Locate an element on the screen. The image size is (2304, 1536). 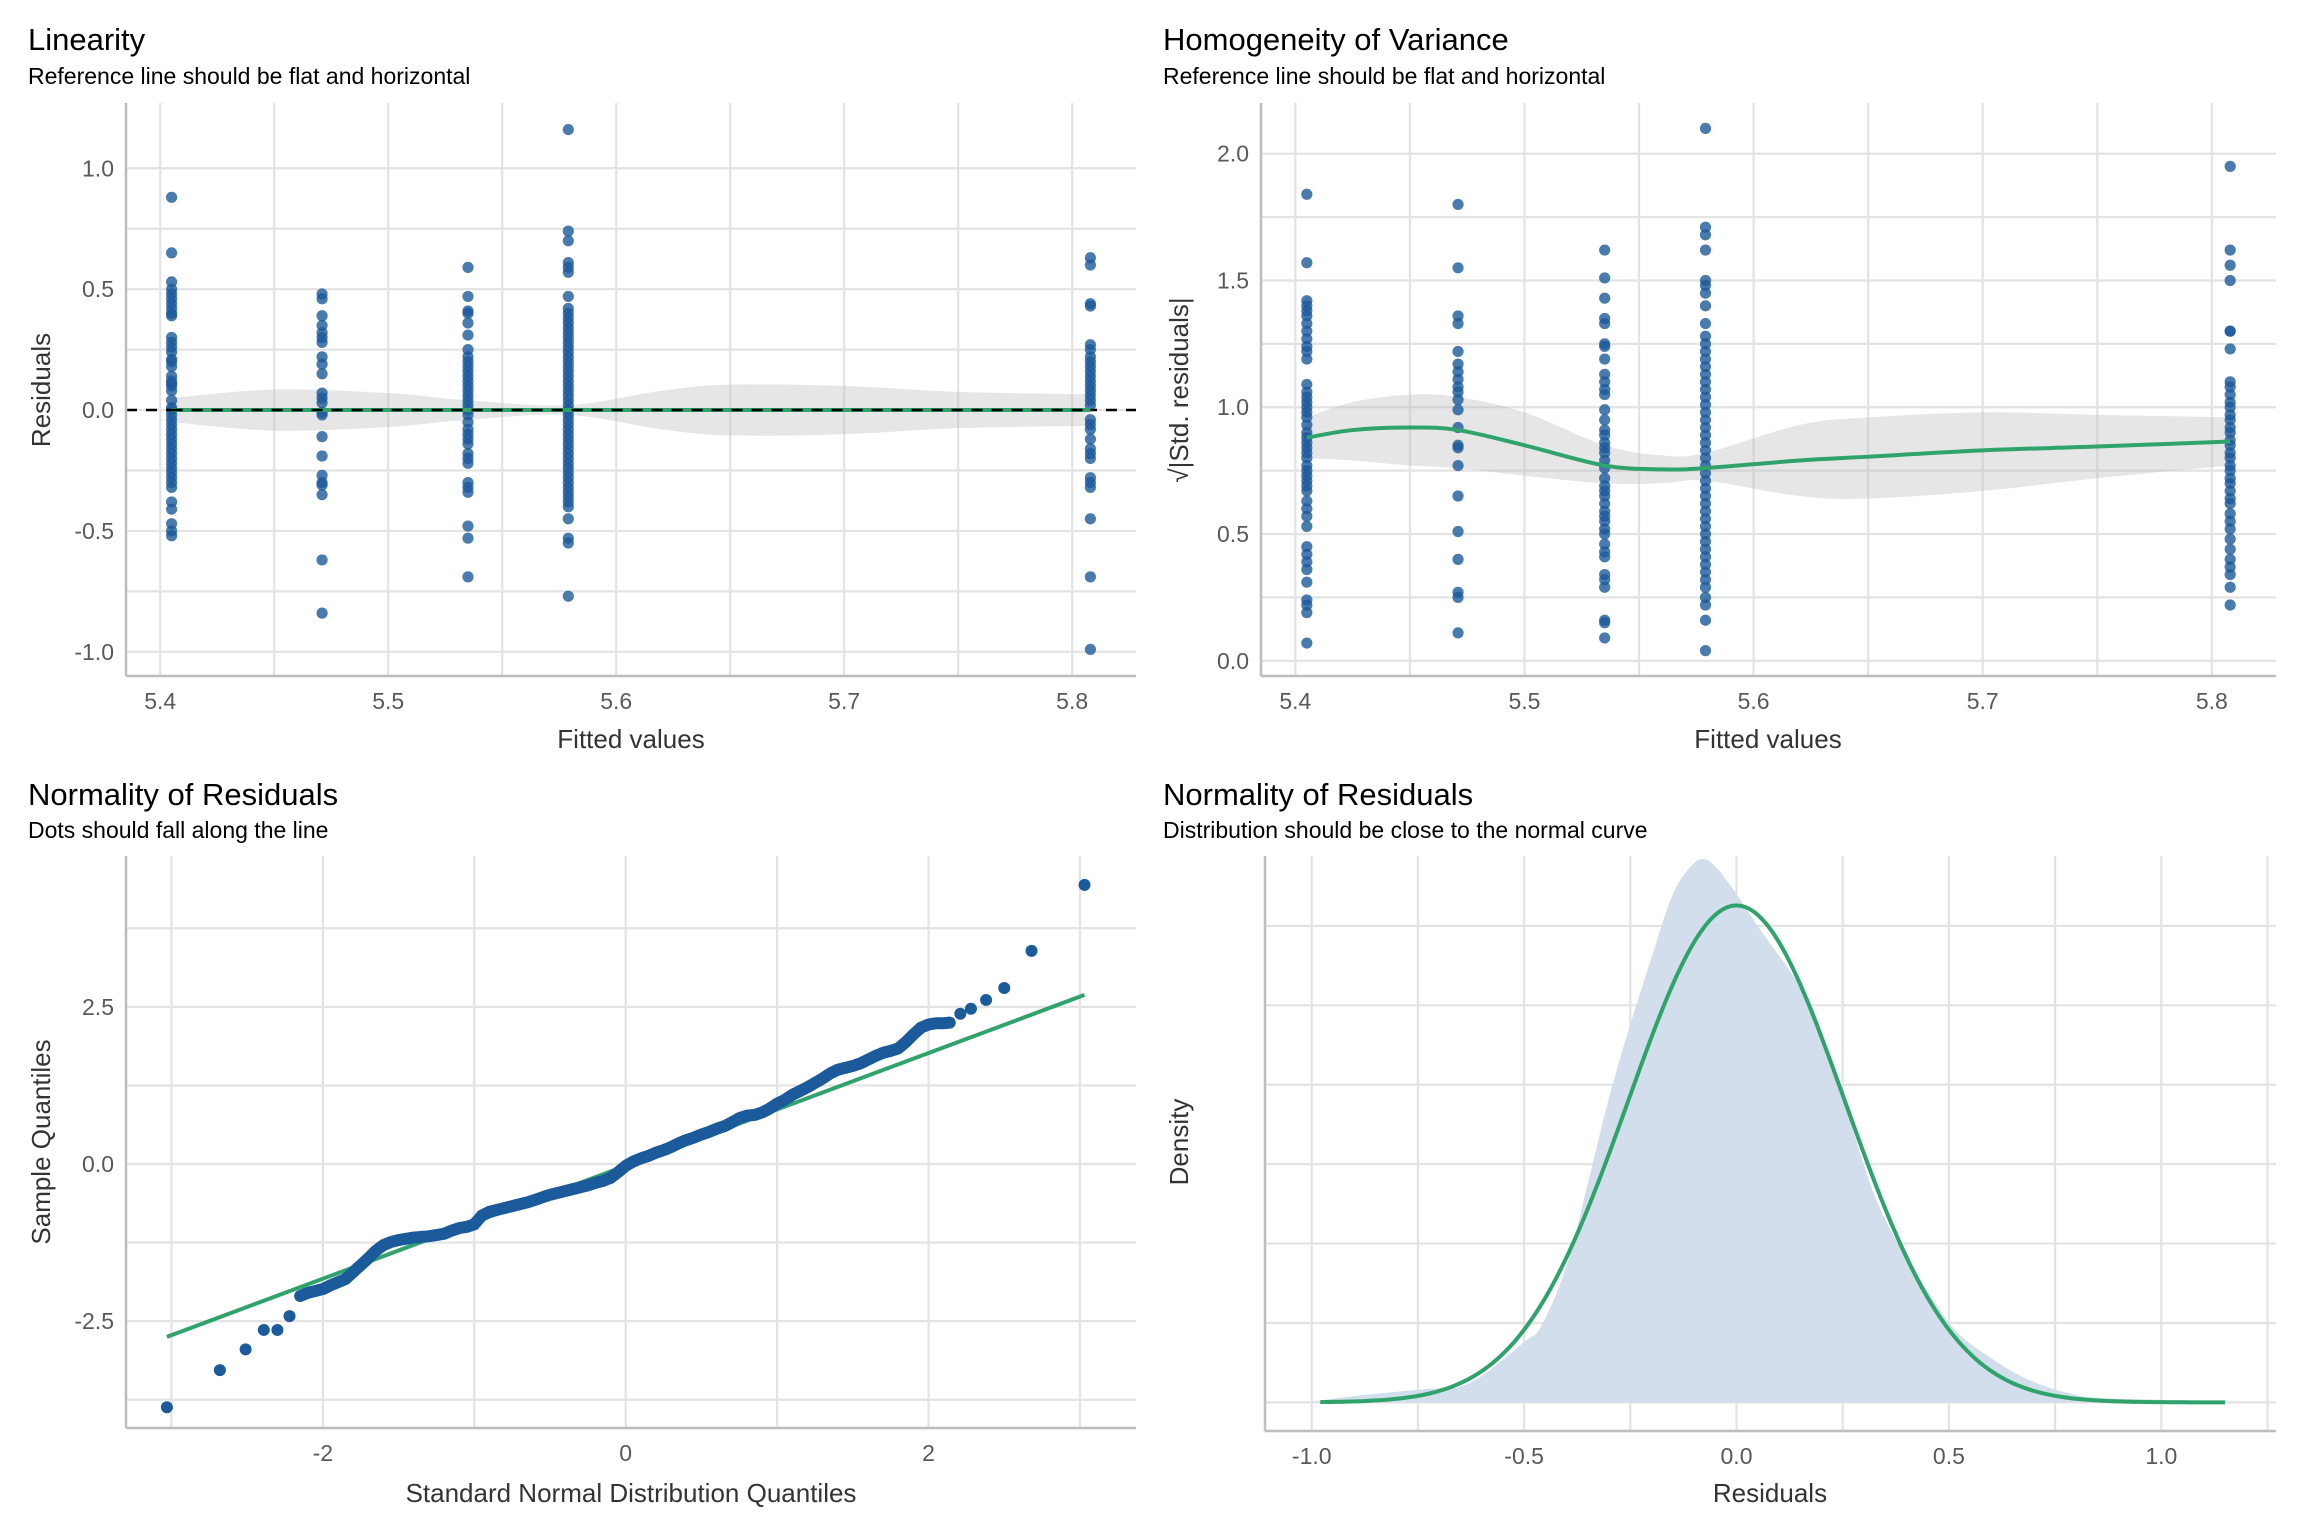
y-tick-label: 1.0 is located at coordinates (98, 168).